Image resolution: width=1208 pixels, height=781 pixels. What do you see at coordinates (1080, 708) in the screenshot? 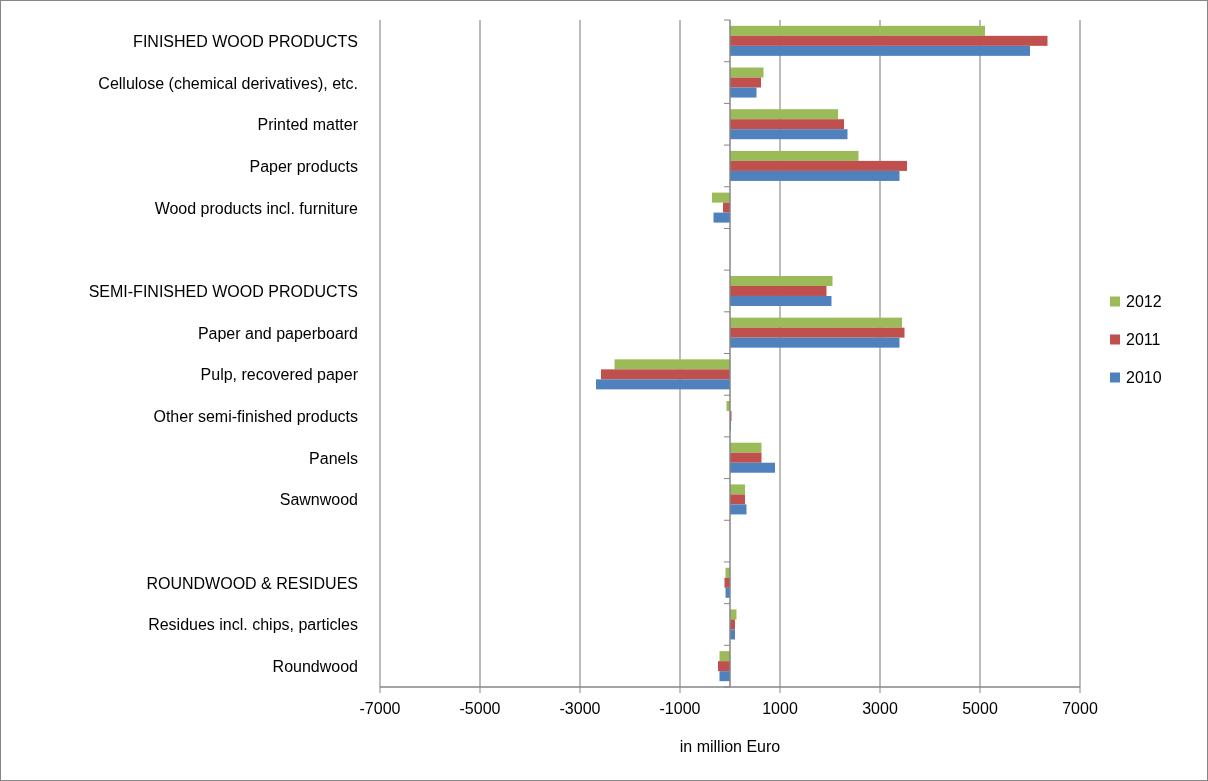
I see `x-tick-label: 7000` at bounding box center [1080, 708].